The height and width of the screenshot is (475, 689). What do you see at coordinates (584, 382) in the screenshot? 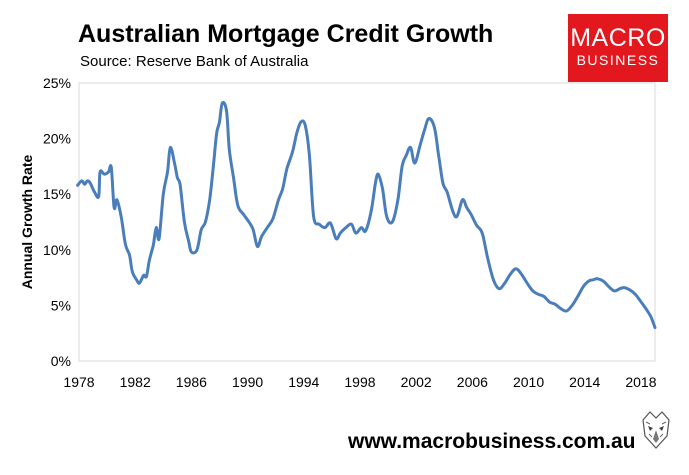
I see `x-tick-label: 2014` at bounding box center [584, 382].